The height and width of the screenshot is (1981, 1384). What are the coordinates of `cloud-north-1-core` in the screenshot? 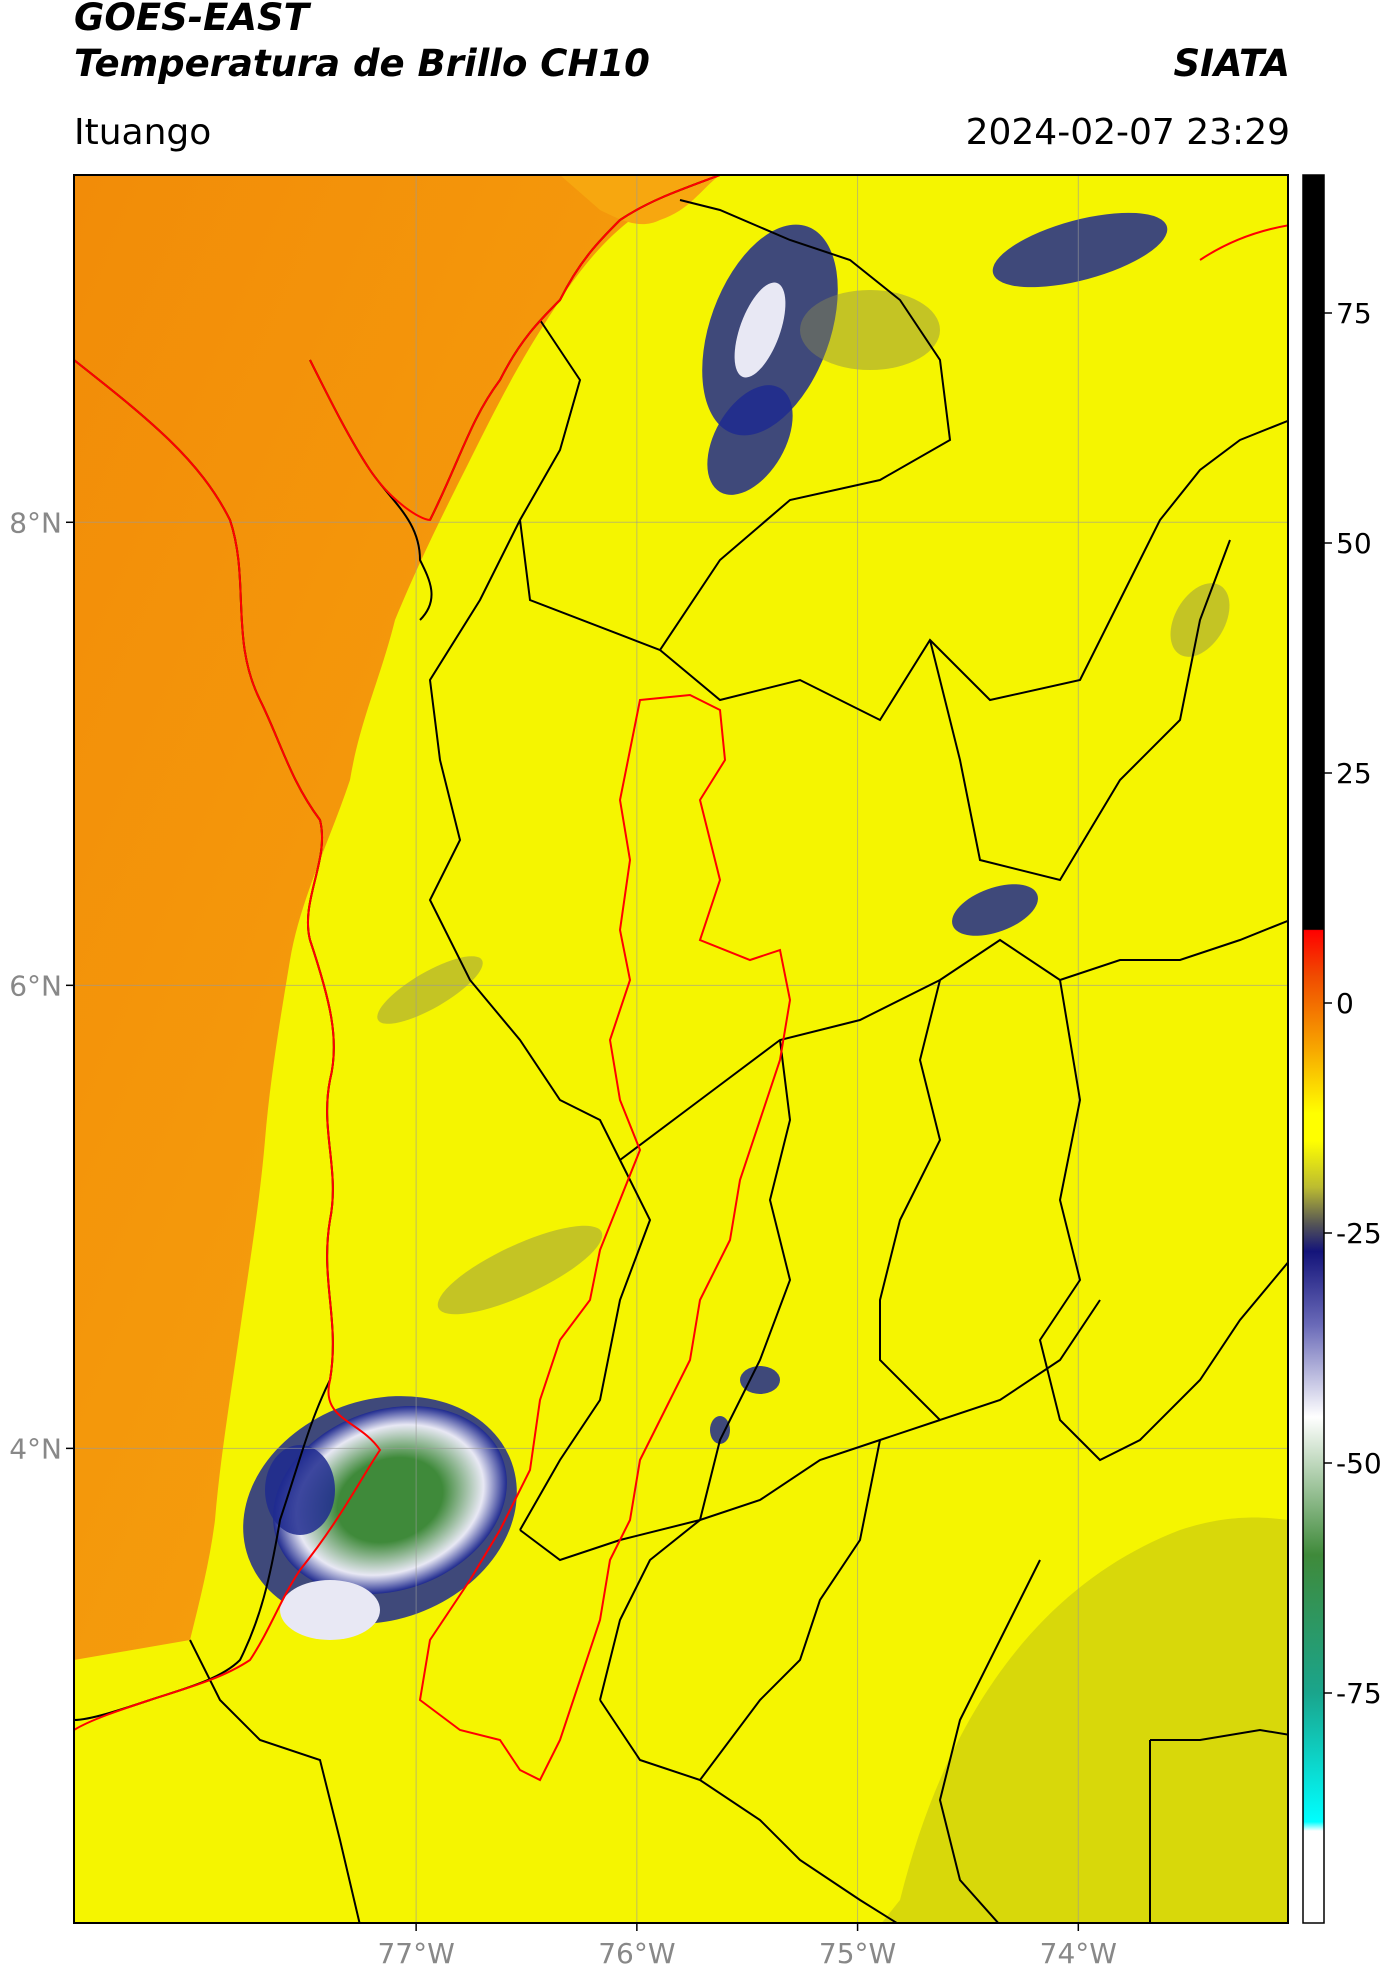 It's located at (760, 330).